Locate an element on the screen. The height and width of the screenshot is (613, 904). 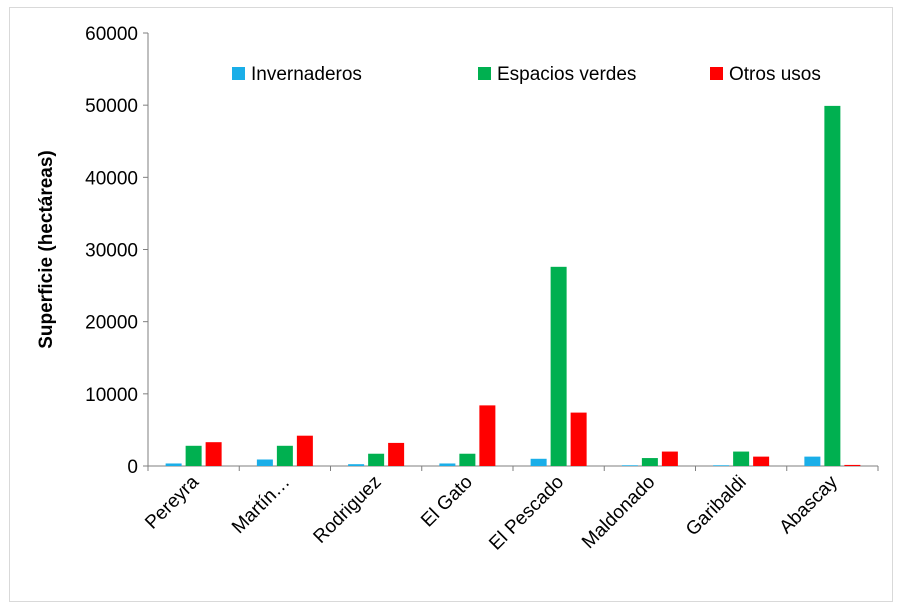
x-tick-label: Maldonado is located at coordinates (618, 512).